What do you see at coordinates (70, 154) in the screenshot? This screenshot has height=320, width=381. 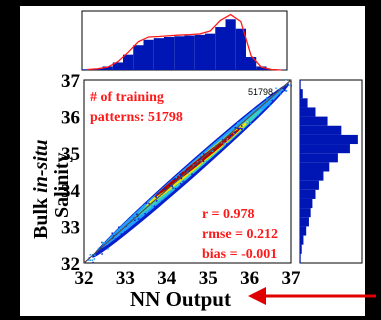 I see `y-tick-label: 35` at bounding box center [70, 154].